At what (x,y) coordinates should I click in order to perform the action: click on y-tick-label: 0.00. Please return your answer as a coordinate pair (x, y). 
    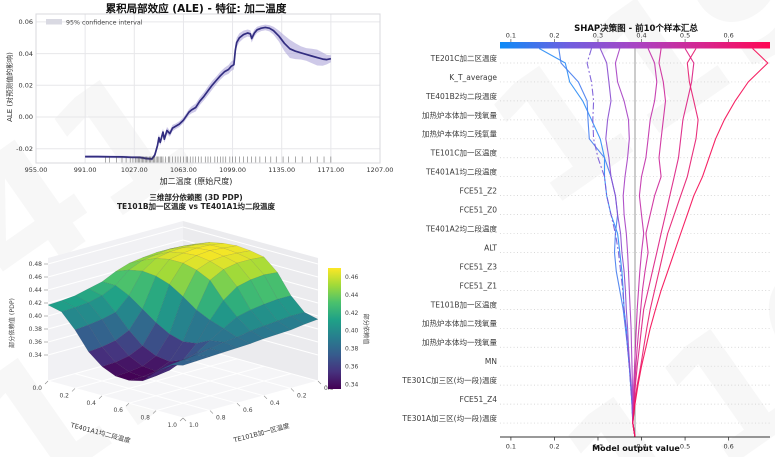
    Looking at the image, I should click on (26, 117).